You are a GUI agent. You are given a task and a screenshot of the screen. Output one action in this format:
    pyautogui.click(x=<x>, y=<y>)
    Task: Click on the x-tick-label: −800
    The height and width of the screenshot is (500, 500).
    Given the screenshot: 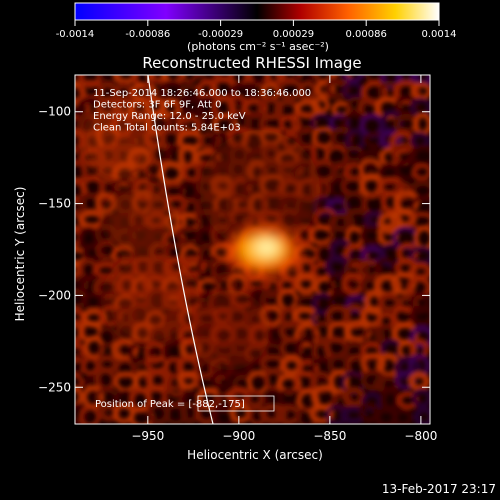 What is the action you would take?
    pyautogui.click(x=420, y=436)
    